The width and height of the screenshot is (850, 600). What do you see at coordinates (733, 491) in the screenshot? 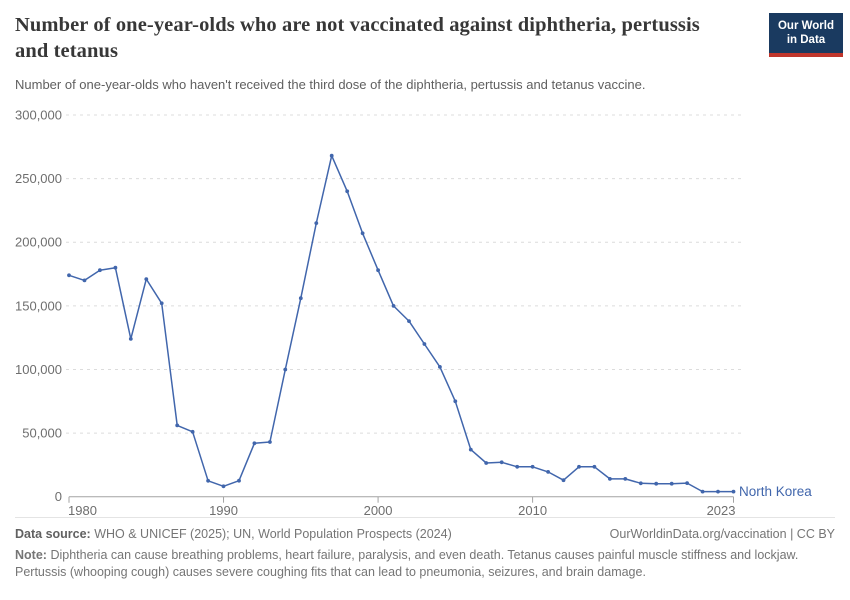
I see `data-point-2023` at bounding box center [733, 491].